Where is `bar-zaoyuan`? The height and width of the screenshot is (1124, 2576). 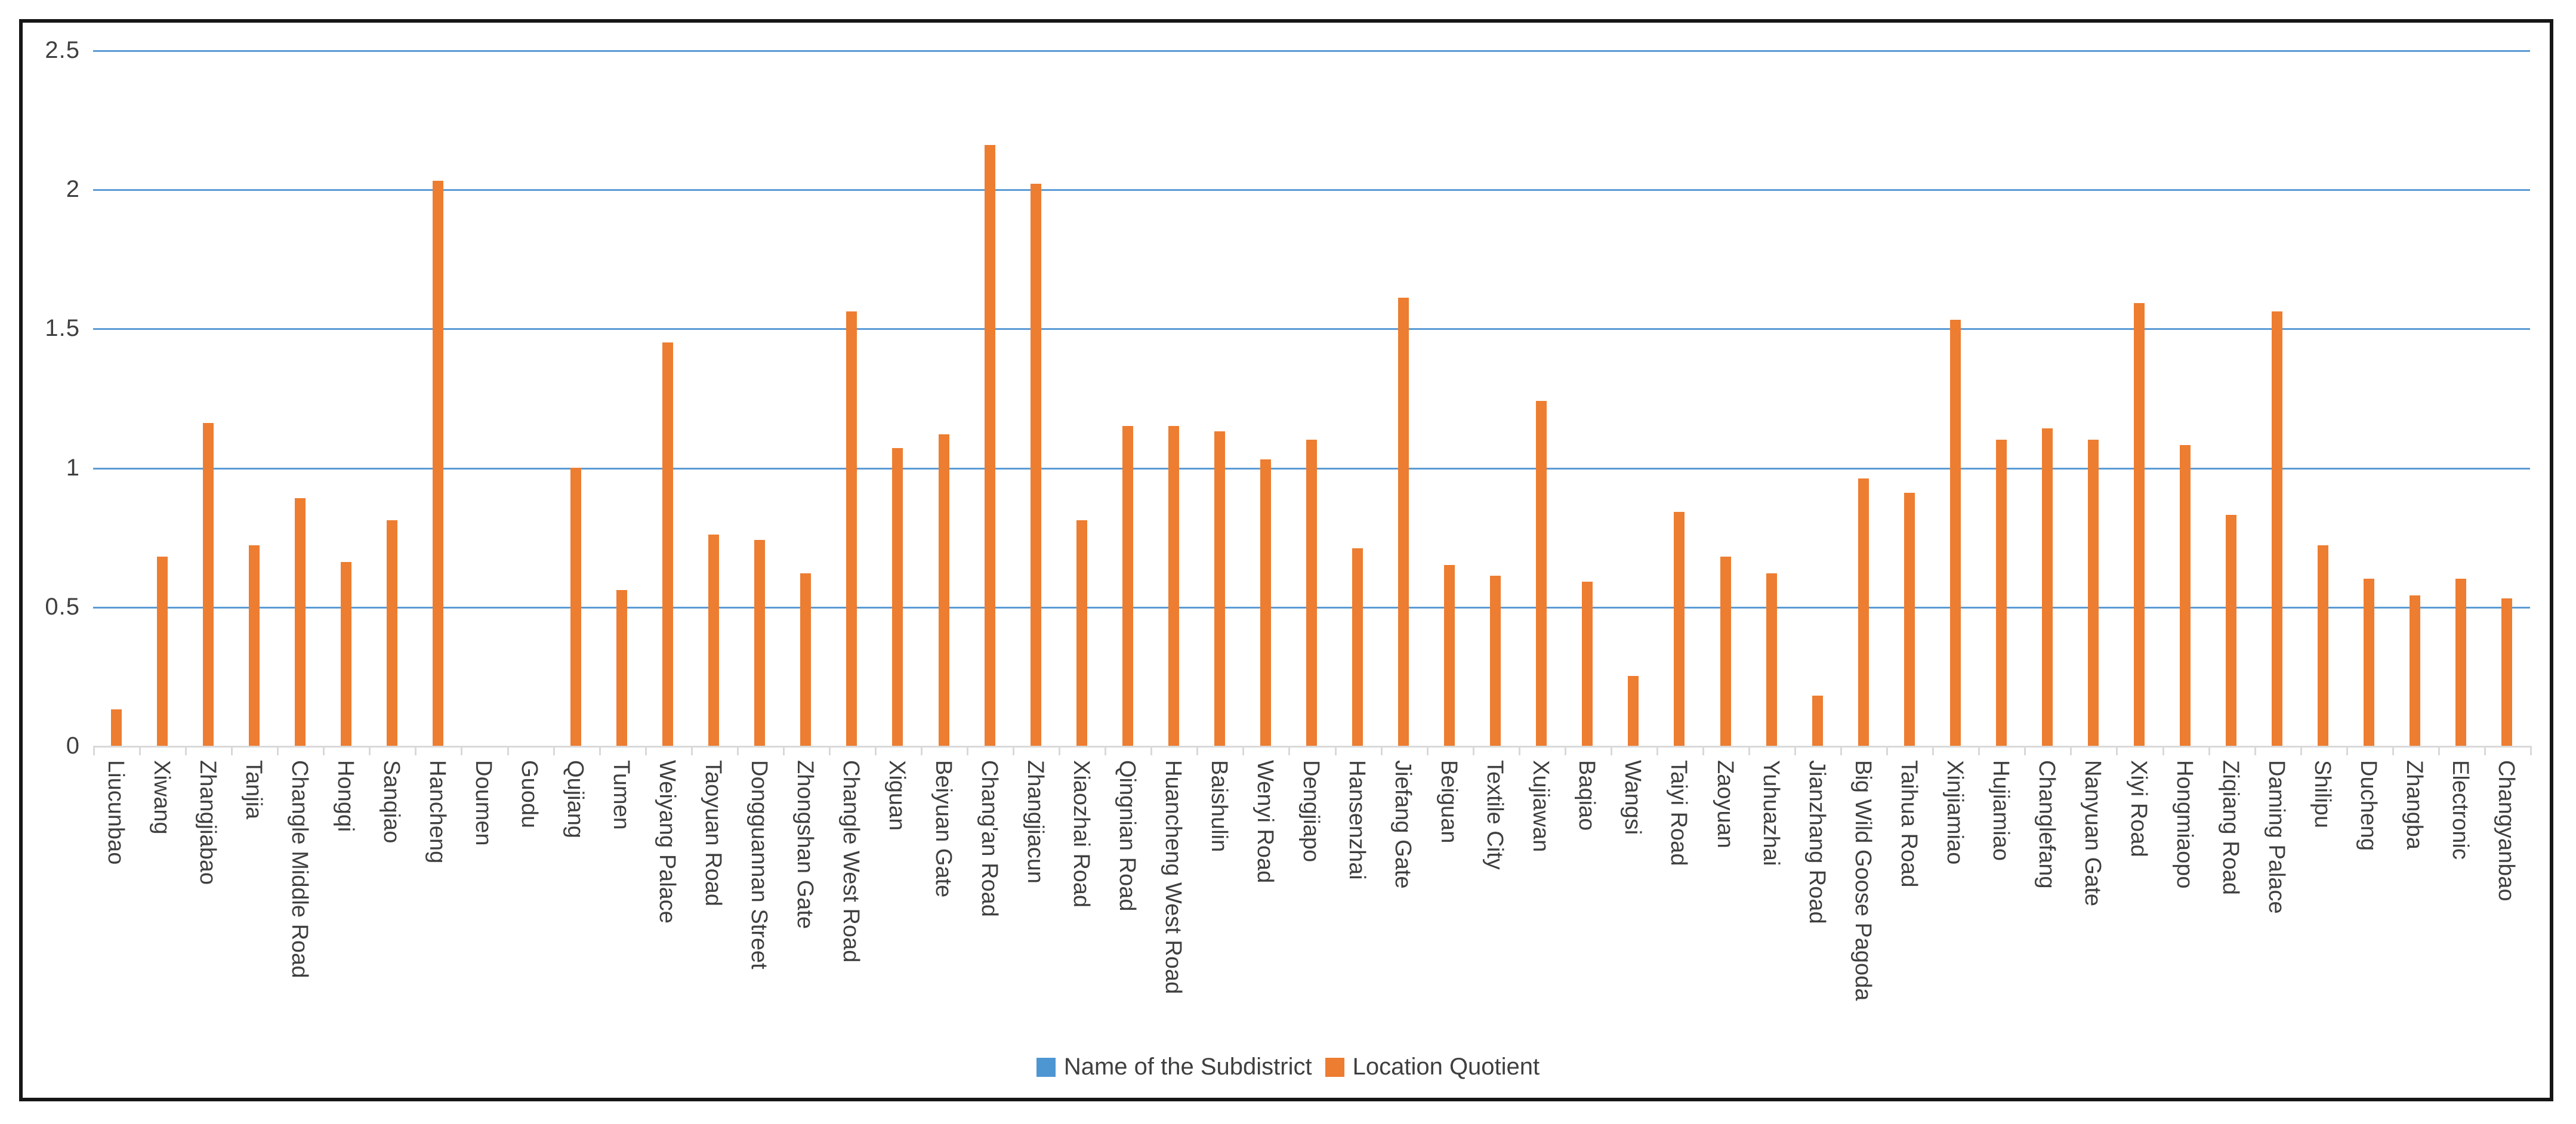
bar-zaoyuan is located at coordinates (1726, 651).